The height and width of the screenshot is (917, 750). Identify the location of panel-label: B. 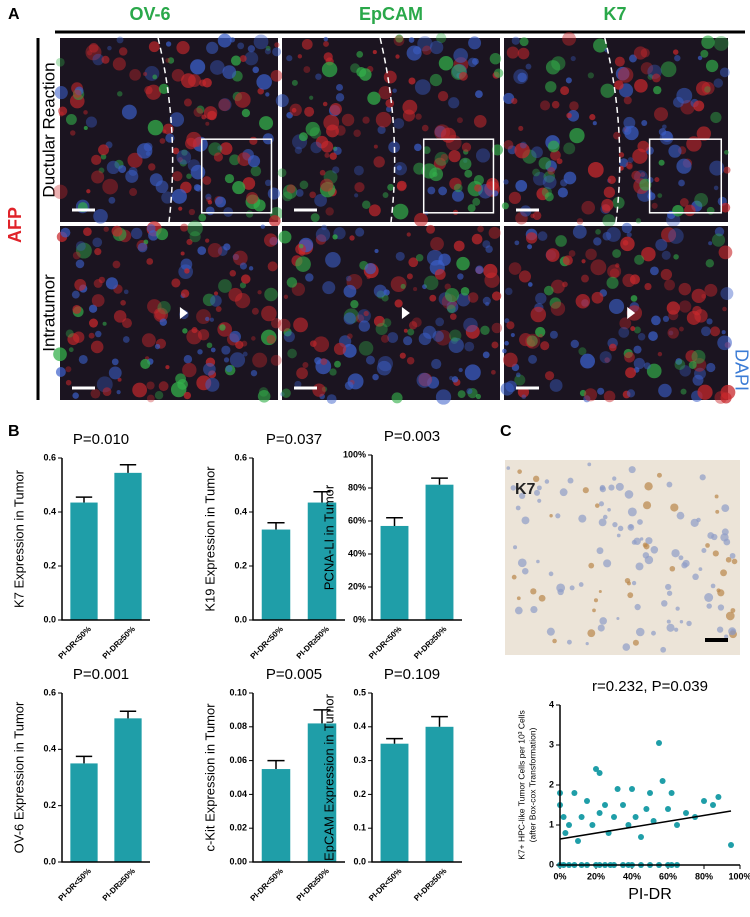
(14, 431).